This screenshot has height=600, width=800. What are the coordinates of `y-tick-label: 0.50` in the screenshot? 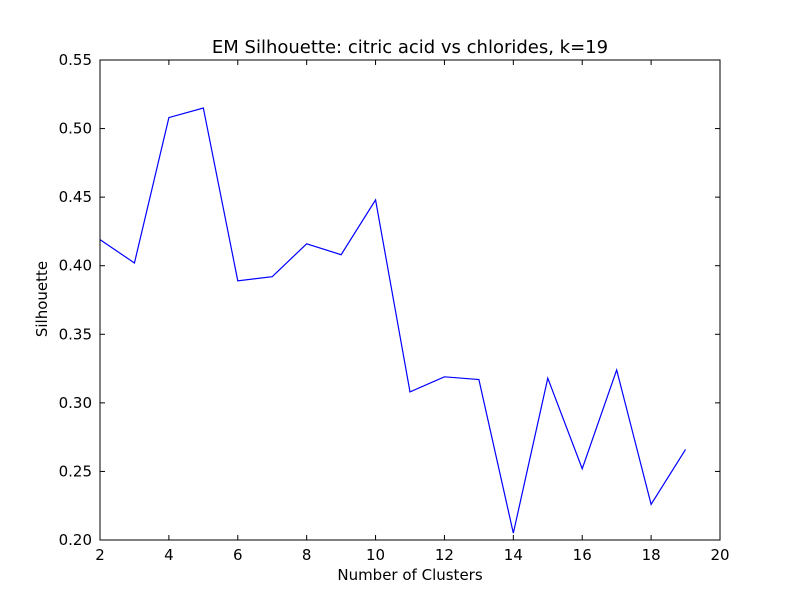 It's located at (75, 129).